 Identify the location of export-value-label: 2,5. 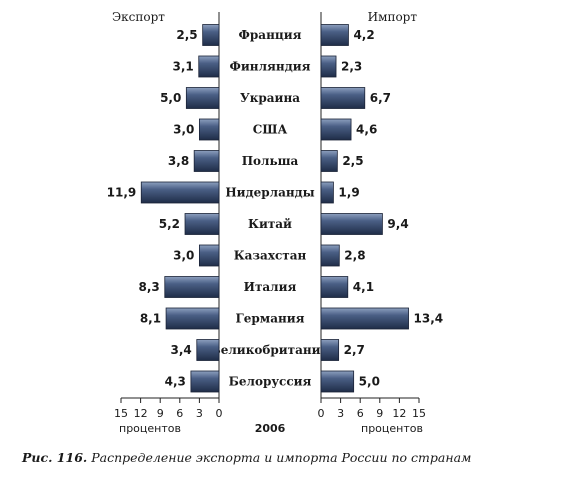
(186, 35).